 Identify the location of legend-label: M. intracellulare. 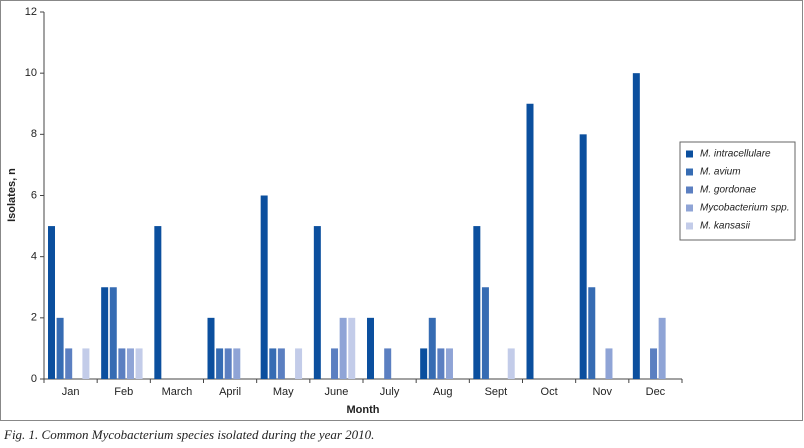
(735, 154).